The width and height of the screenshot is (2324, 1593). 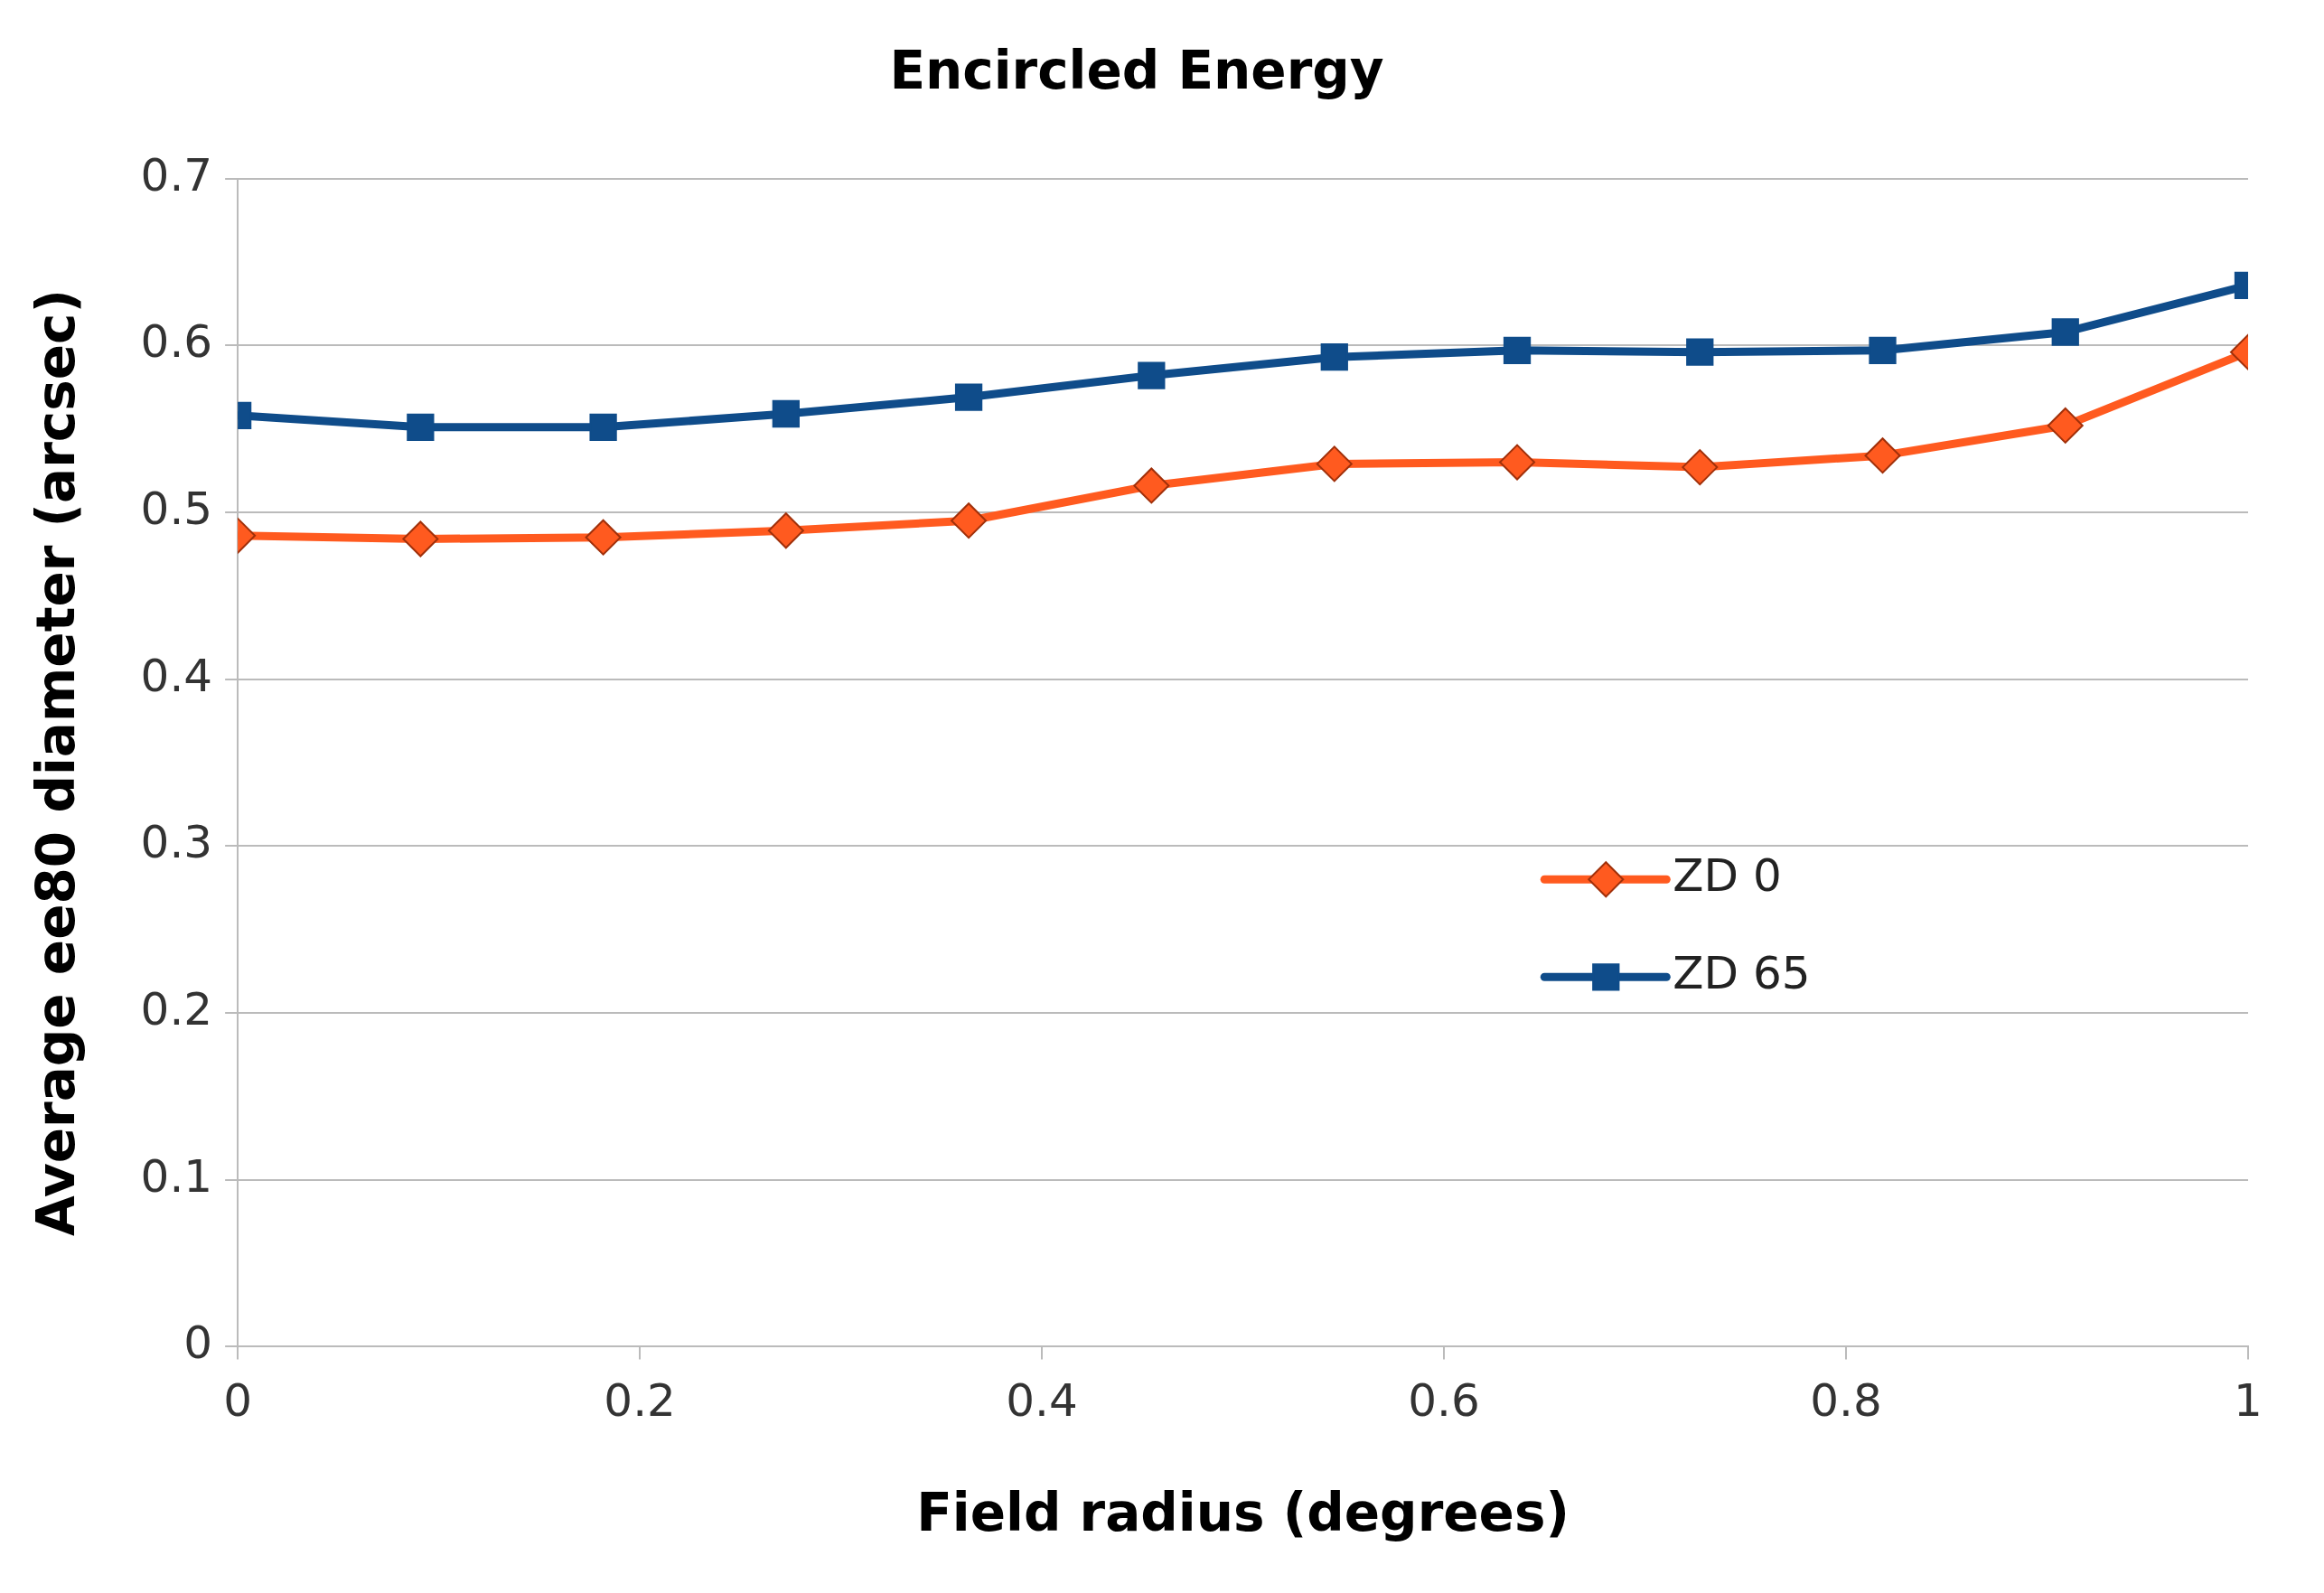 I want to click on chart-title: Encircled Energy, so click(x=1136, y=70).